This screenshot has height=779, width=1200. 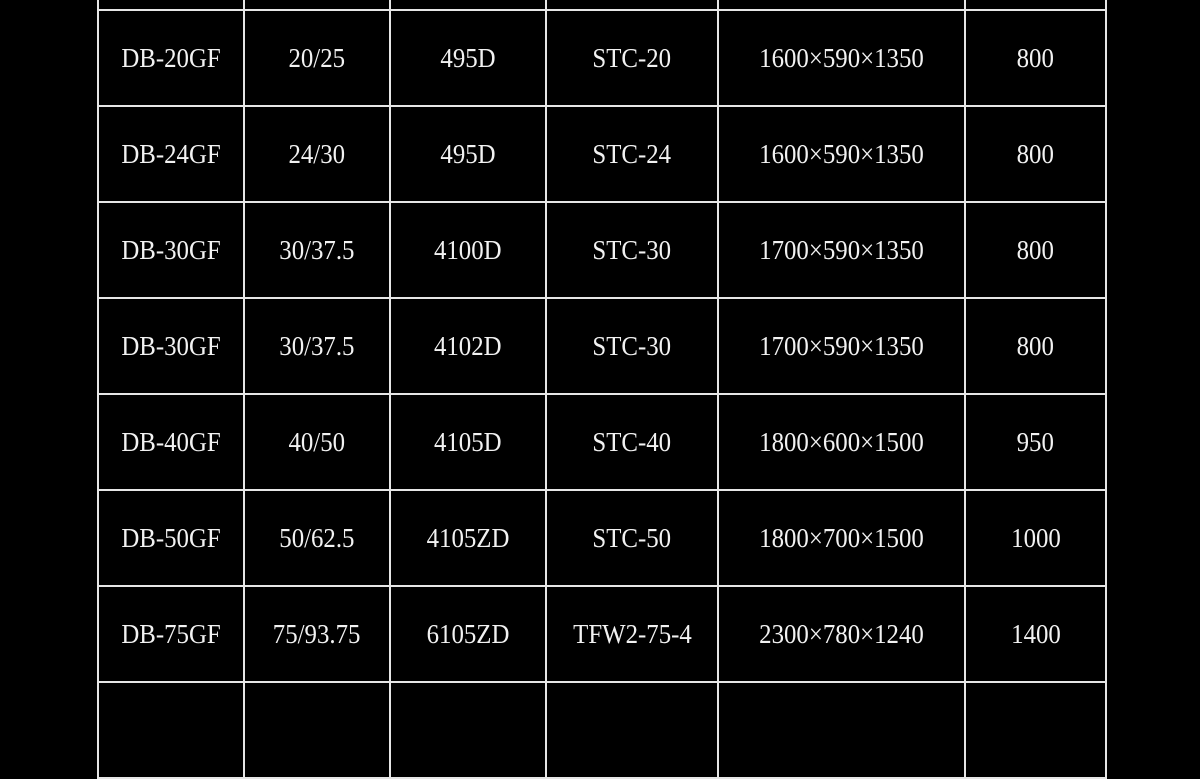 What do you see at coordinates (602, 5) in the screenshot?
I see `table-row-partial-top` at bounding box center [602, 5].